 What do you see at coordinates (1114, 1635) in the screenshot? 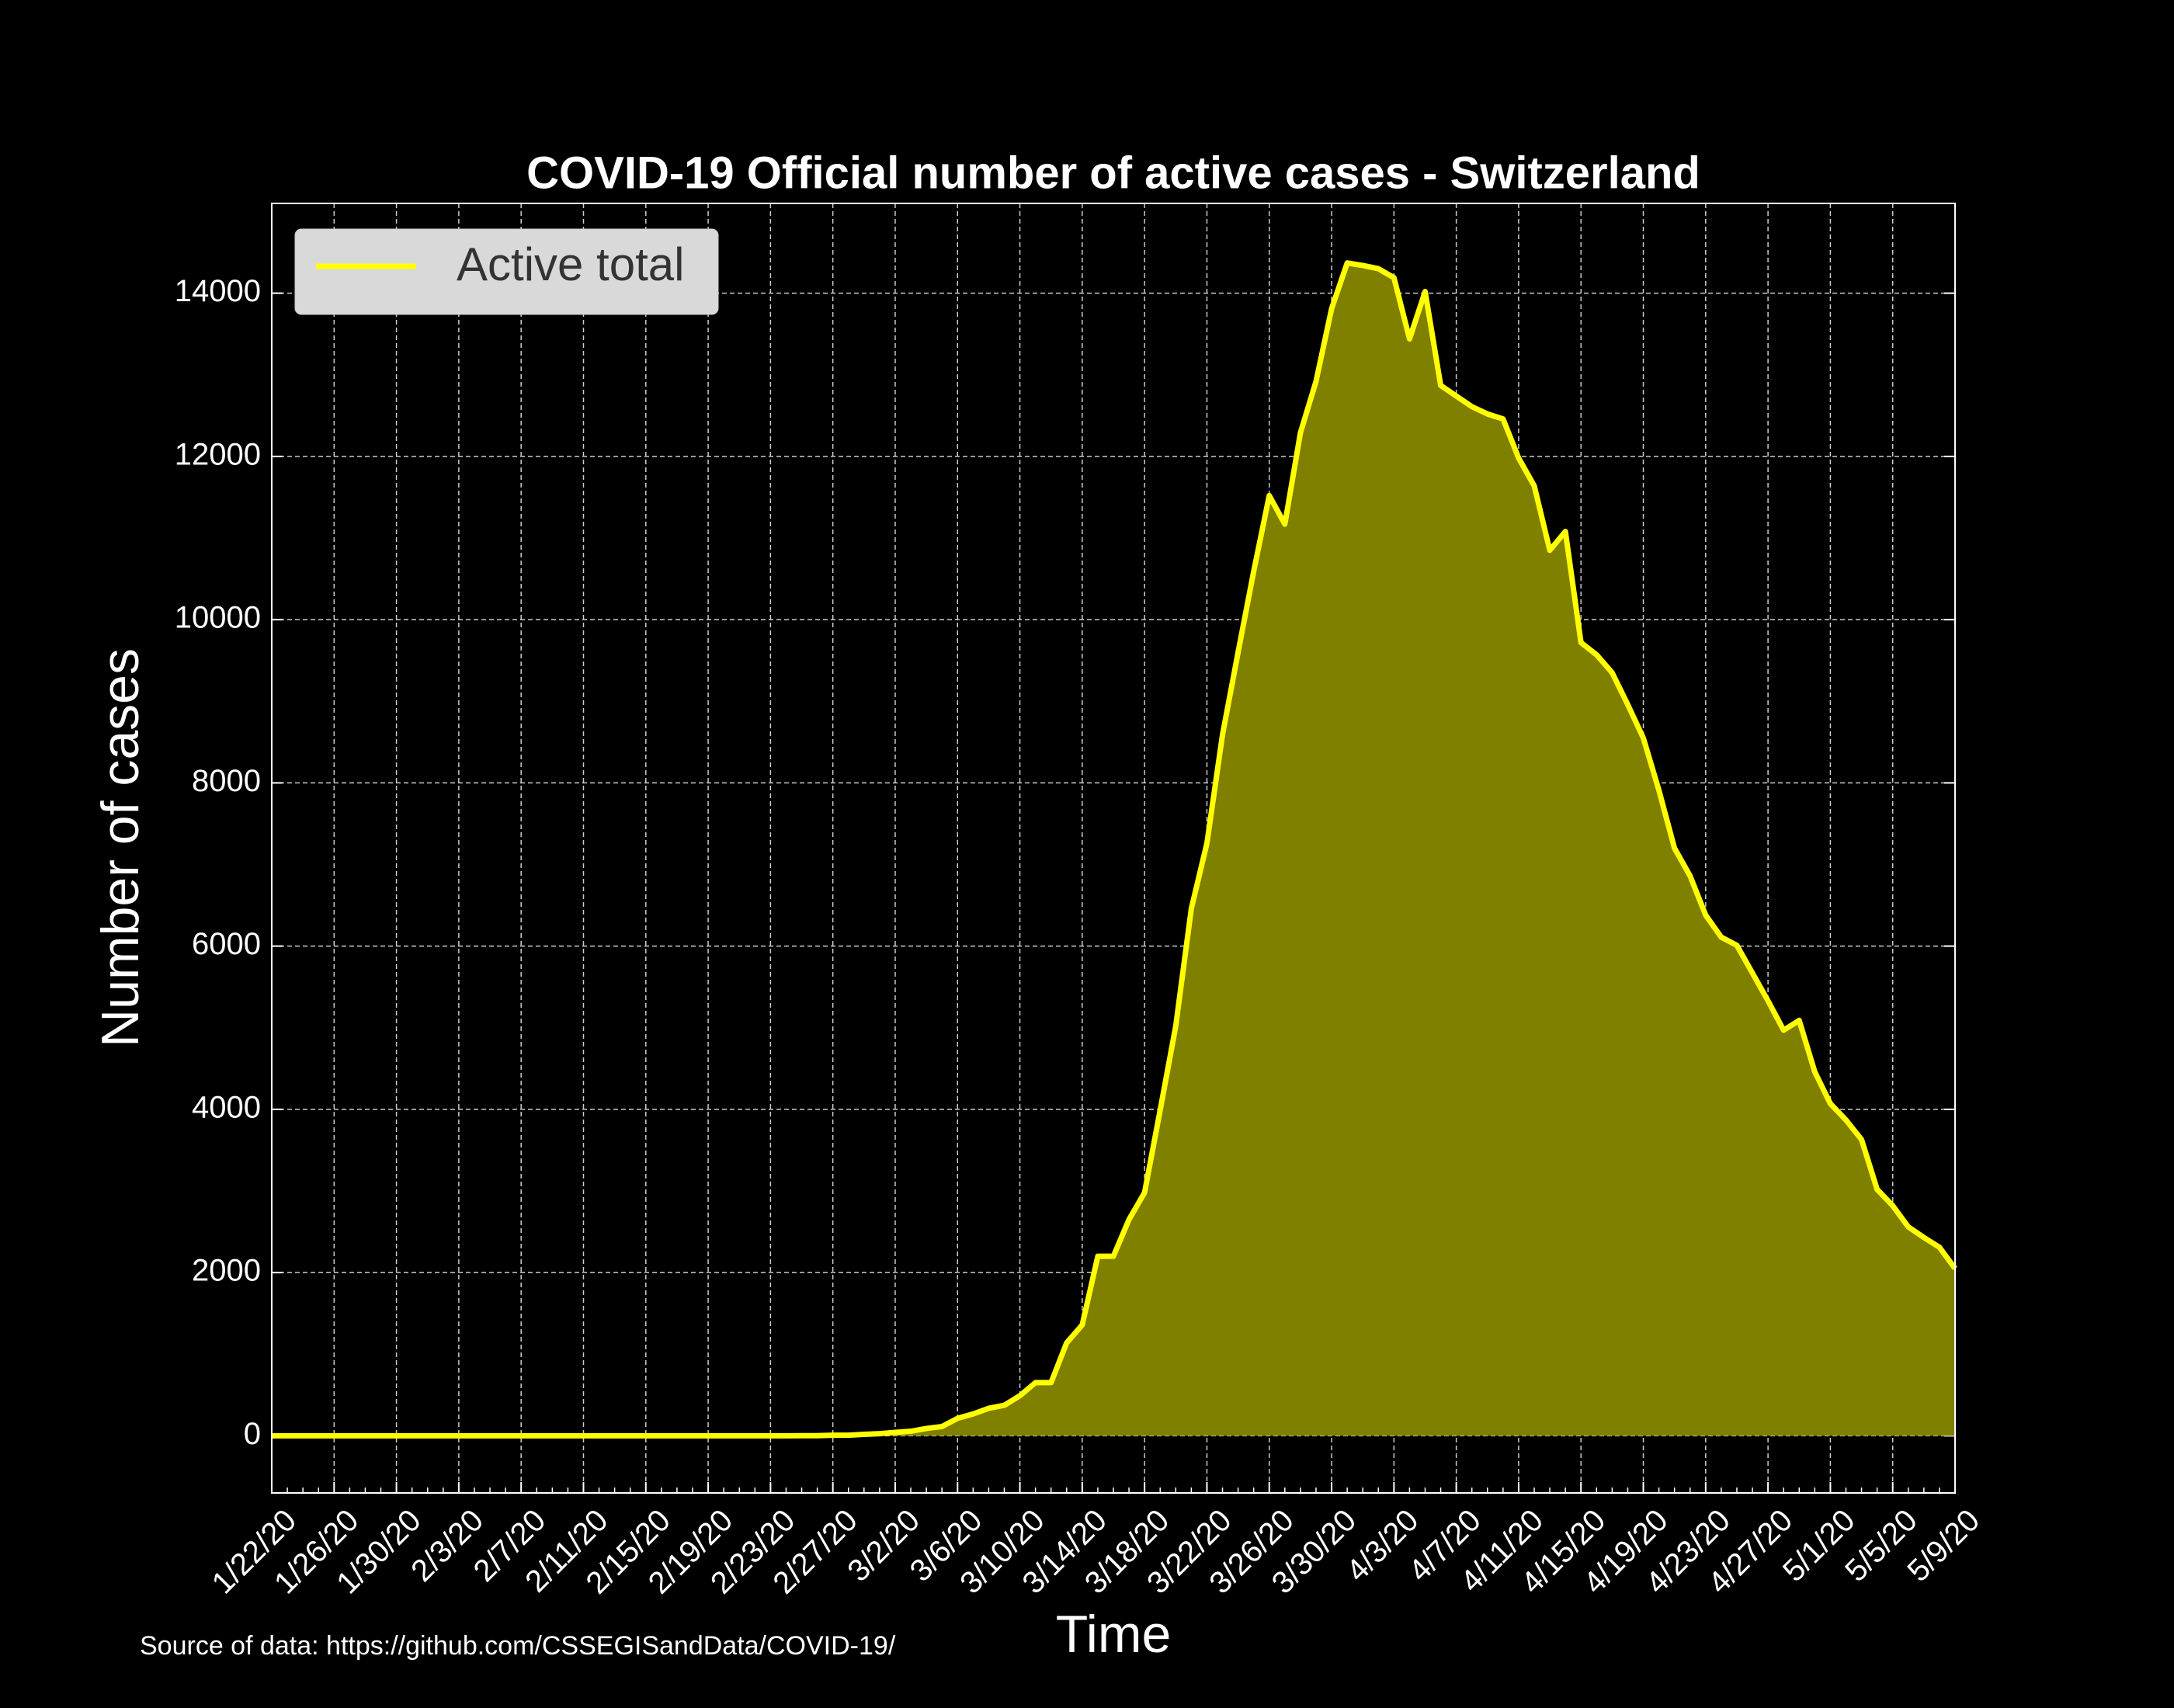
I see `x-axis-label: Time` at bounding box center [1114, 1635].